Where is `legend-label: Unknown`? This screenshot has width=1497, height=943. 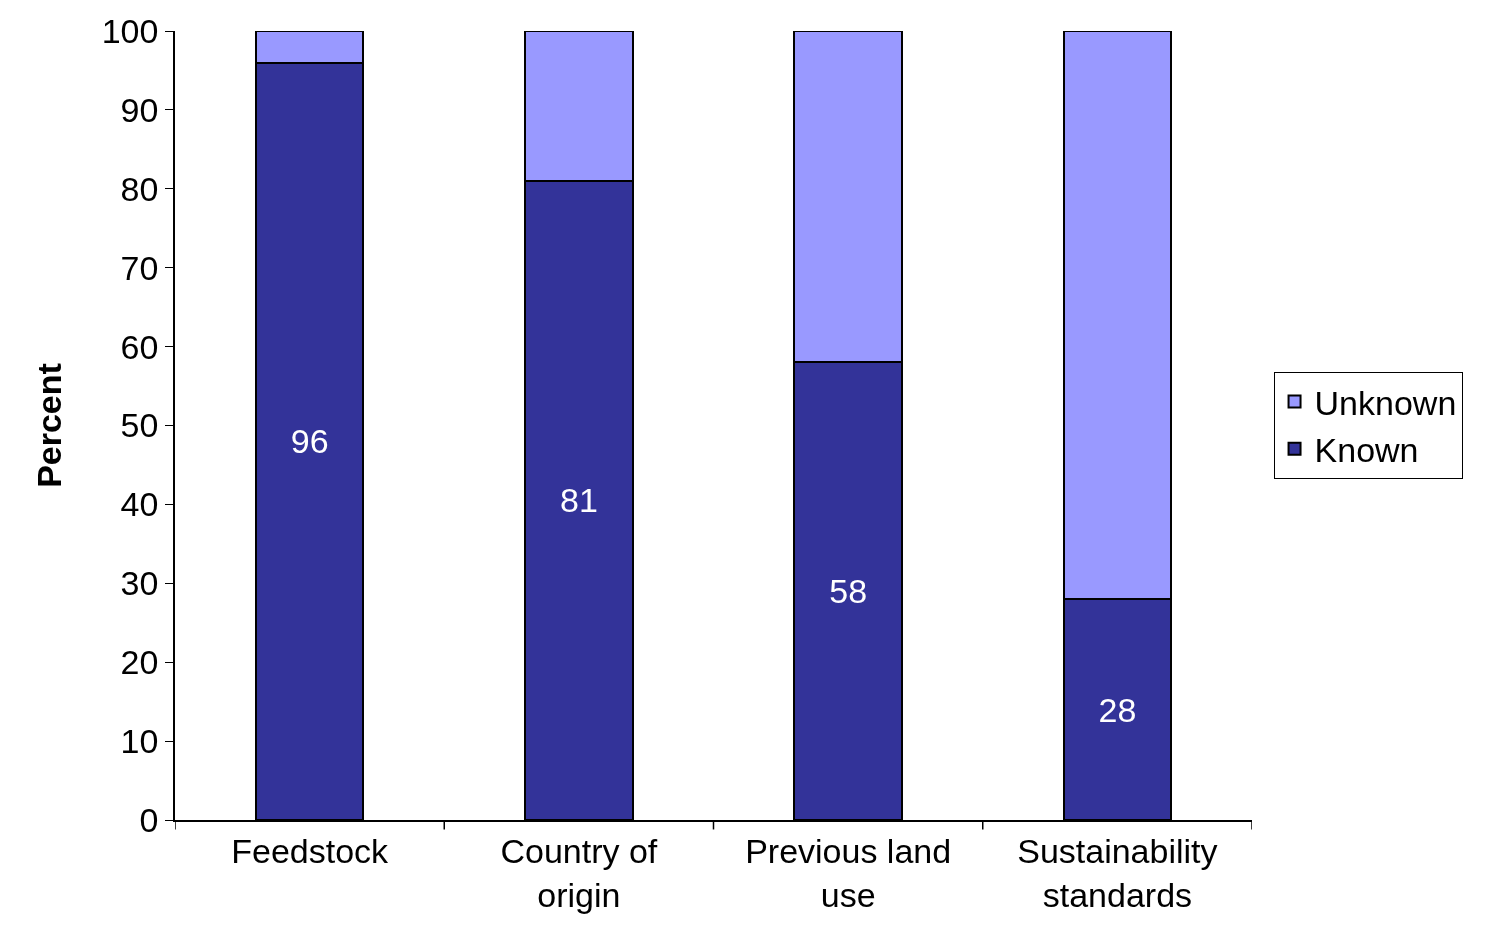 legend-label: Unknown is located at coordinates (1385, 402).